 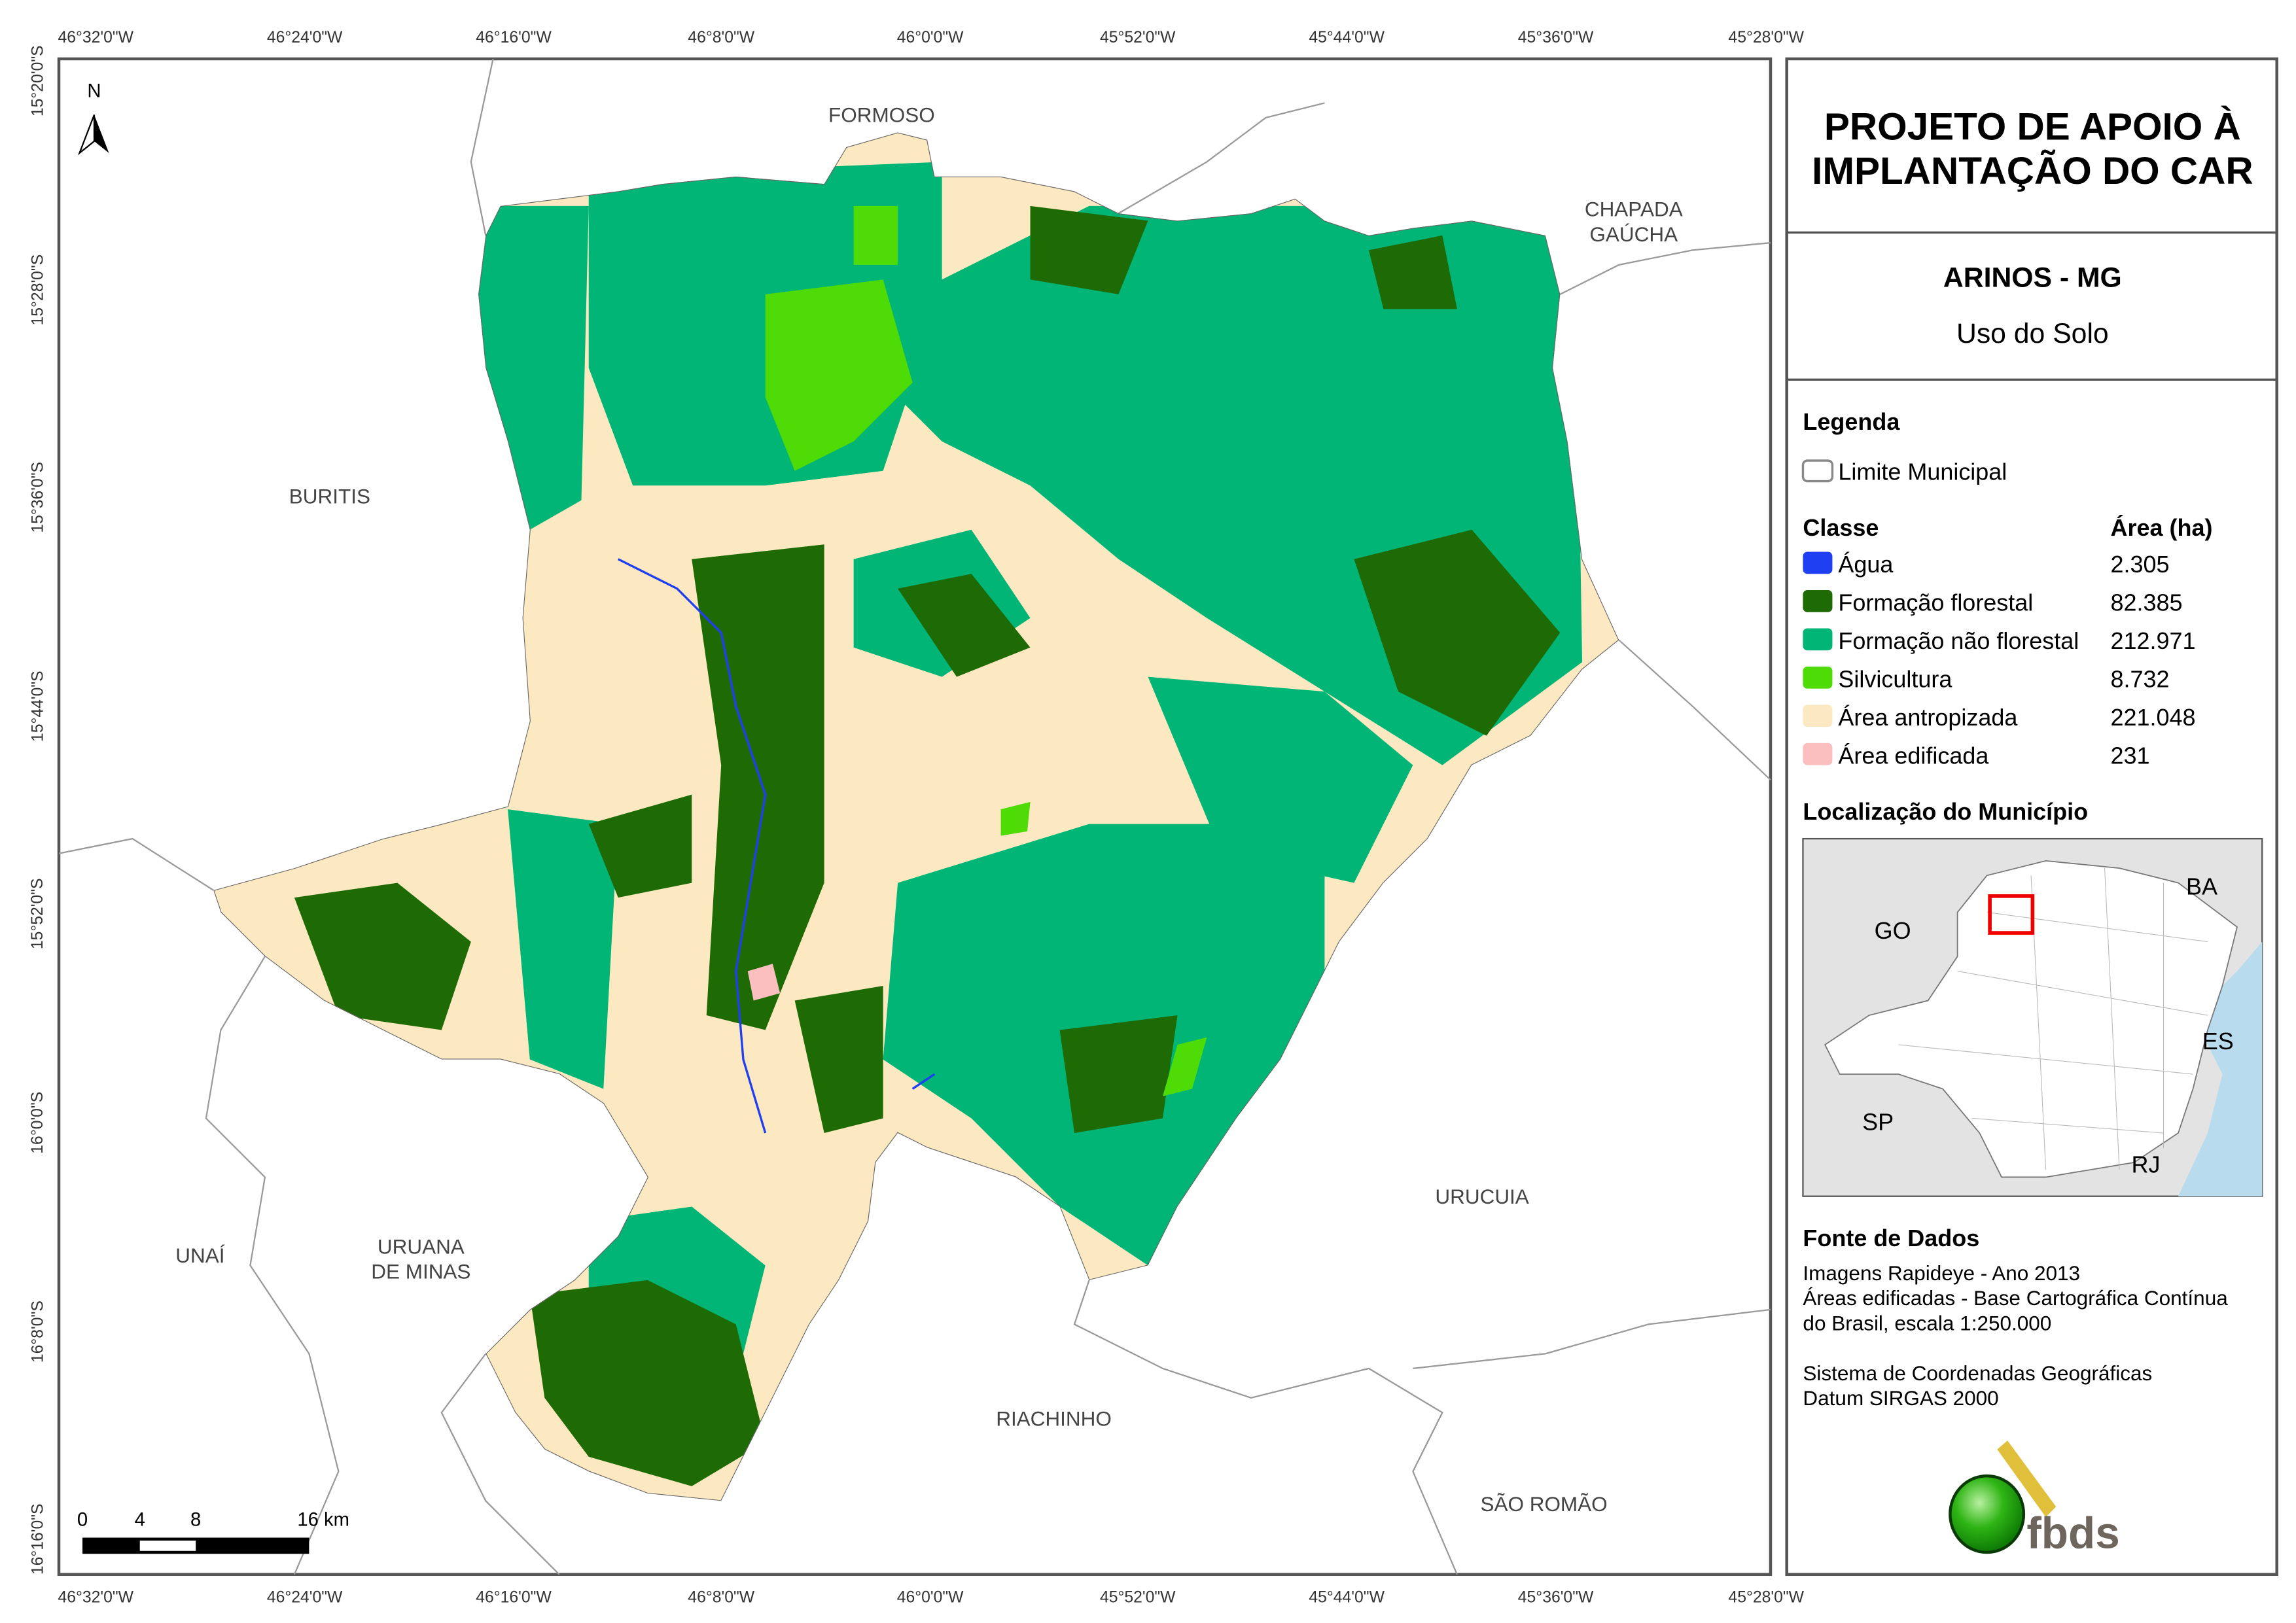 What do you see at coordinates (1936, 603) in the screenshot?
I see `legend-class-label: Formação florestal` at bounding box center [1936, 603].